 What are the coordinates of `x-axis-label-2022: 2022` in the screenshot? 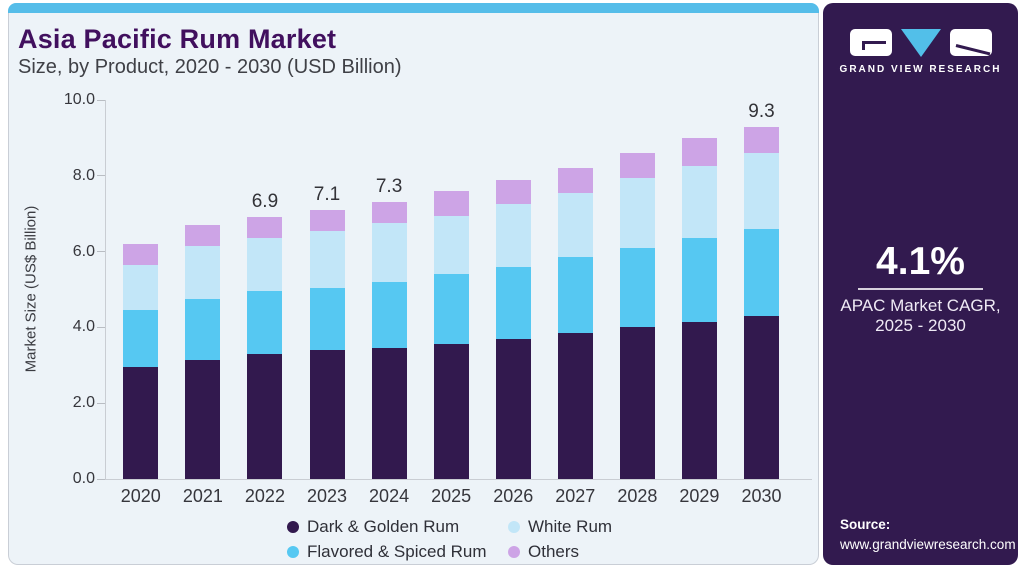 It's located at (264, 496).